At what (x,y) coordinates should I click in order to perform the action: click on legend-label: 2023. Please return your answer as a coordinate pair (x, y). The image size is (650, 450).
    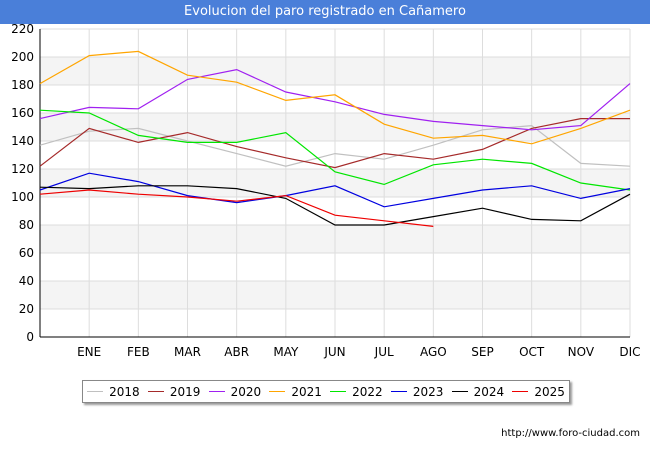
    Looking at the image, I should click on (428, 391).